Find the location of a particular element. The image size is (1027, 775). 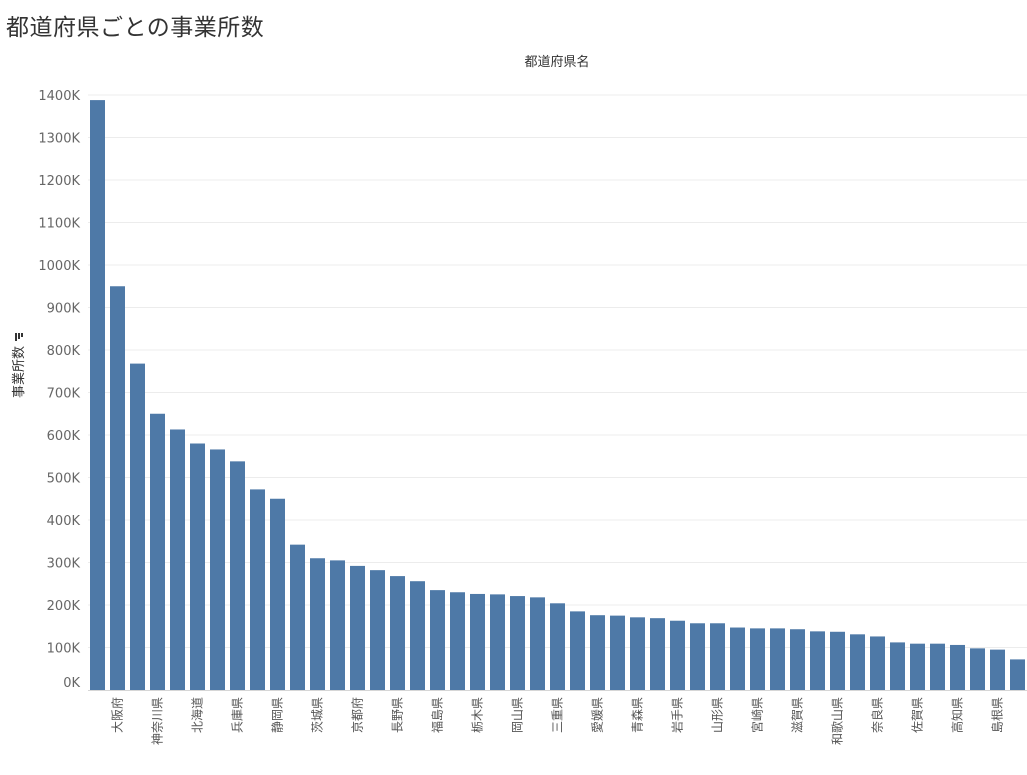

x-tick-label: 青森県 is located at coordinates (637, 715).